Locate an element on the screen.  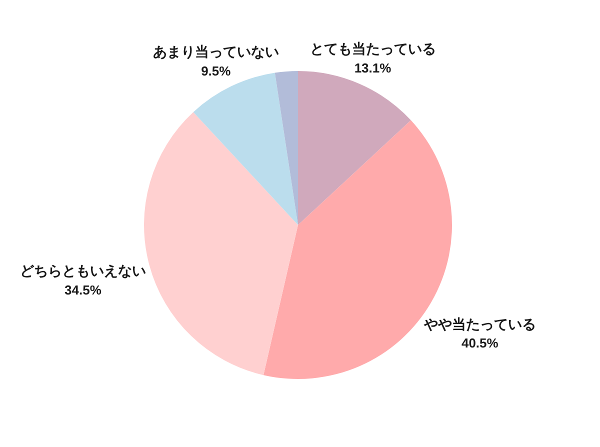
data-label: 13.1% is located at coordinates (373, 68).